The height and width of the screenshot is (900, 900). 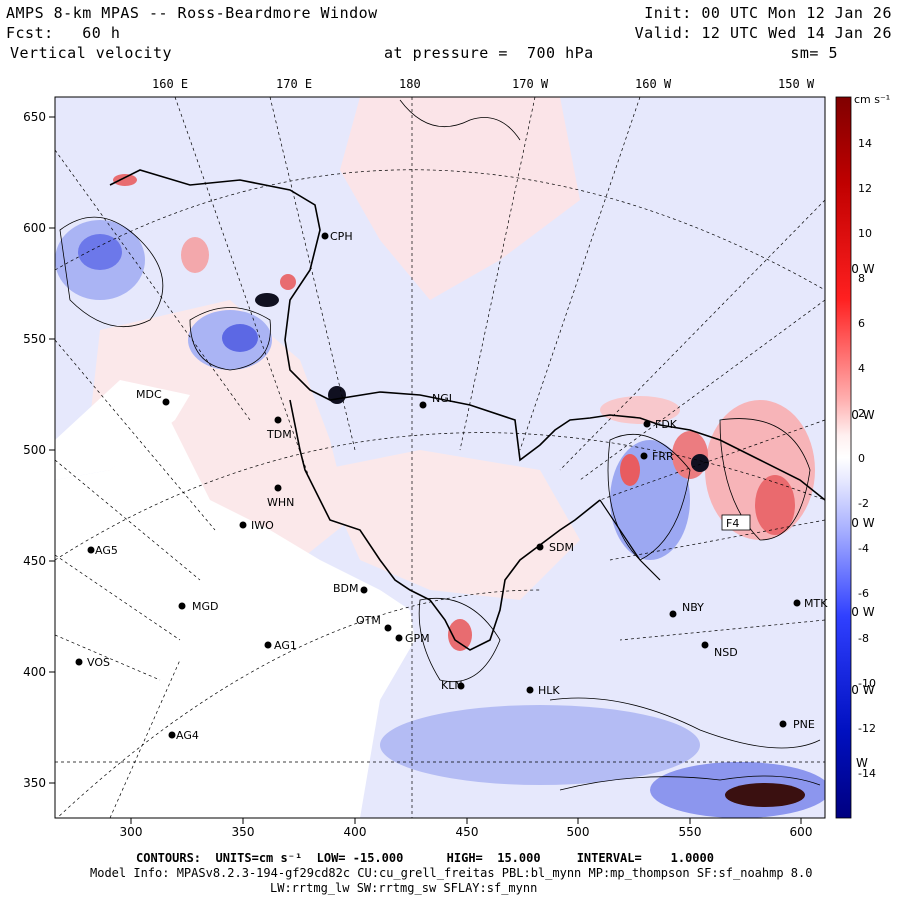 What do you see at coordinates (763, 33) in the screenshot?
I see `valid-time: Valid: 12 UTC Wed 14 Jan 26` at bounding box center [763, 33].